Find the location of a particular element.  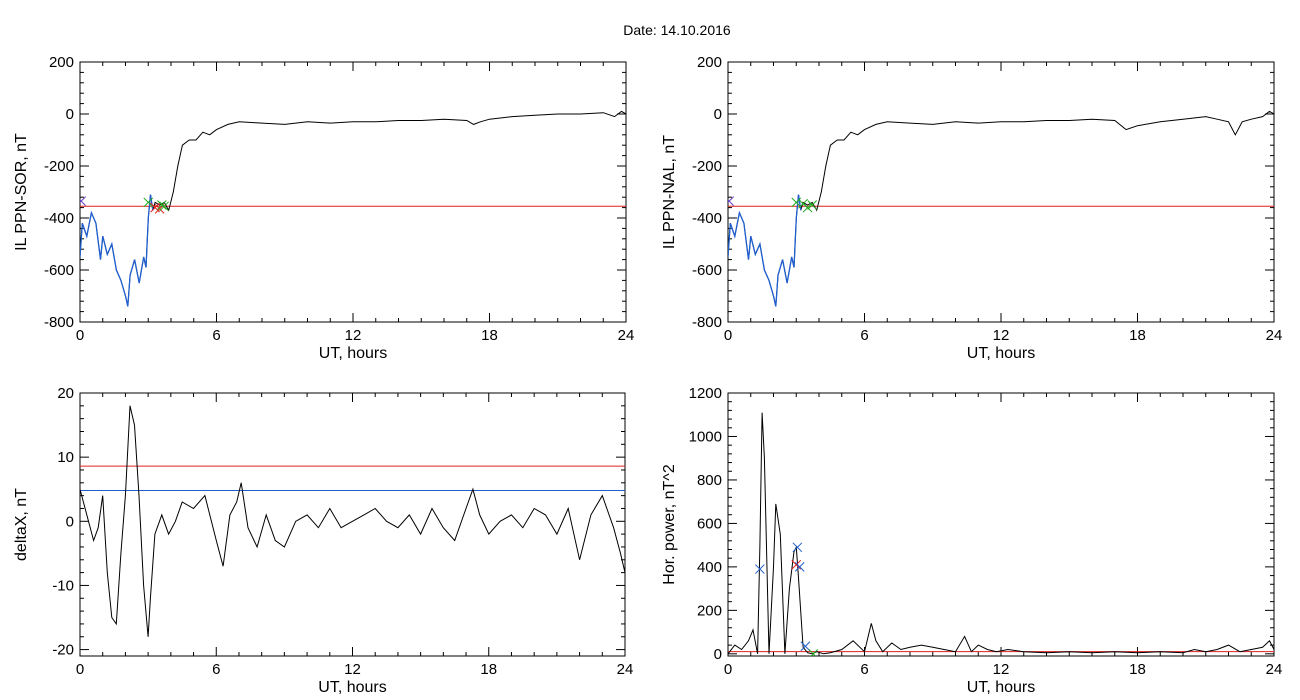

figure-title: Date: 14.10.2016 is located at coordinates (677, 30).